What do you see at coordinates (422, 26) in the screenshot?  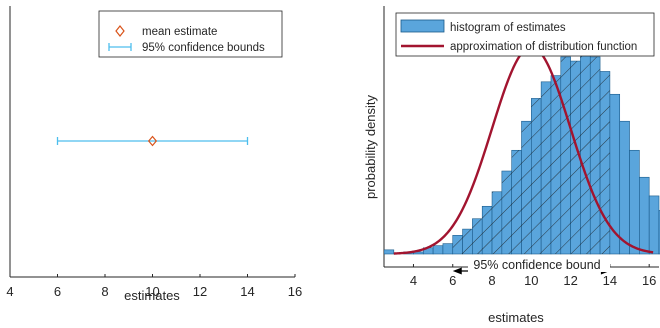 I see `legend-histogram-patch` at bounding box center [422, 26].